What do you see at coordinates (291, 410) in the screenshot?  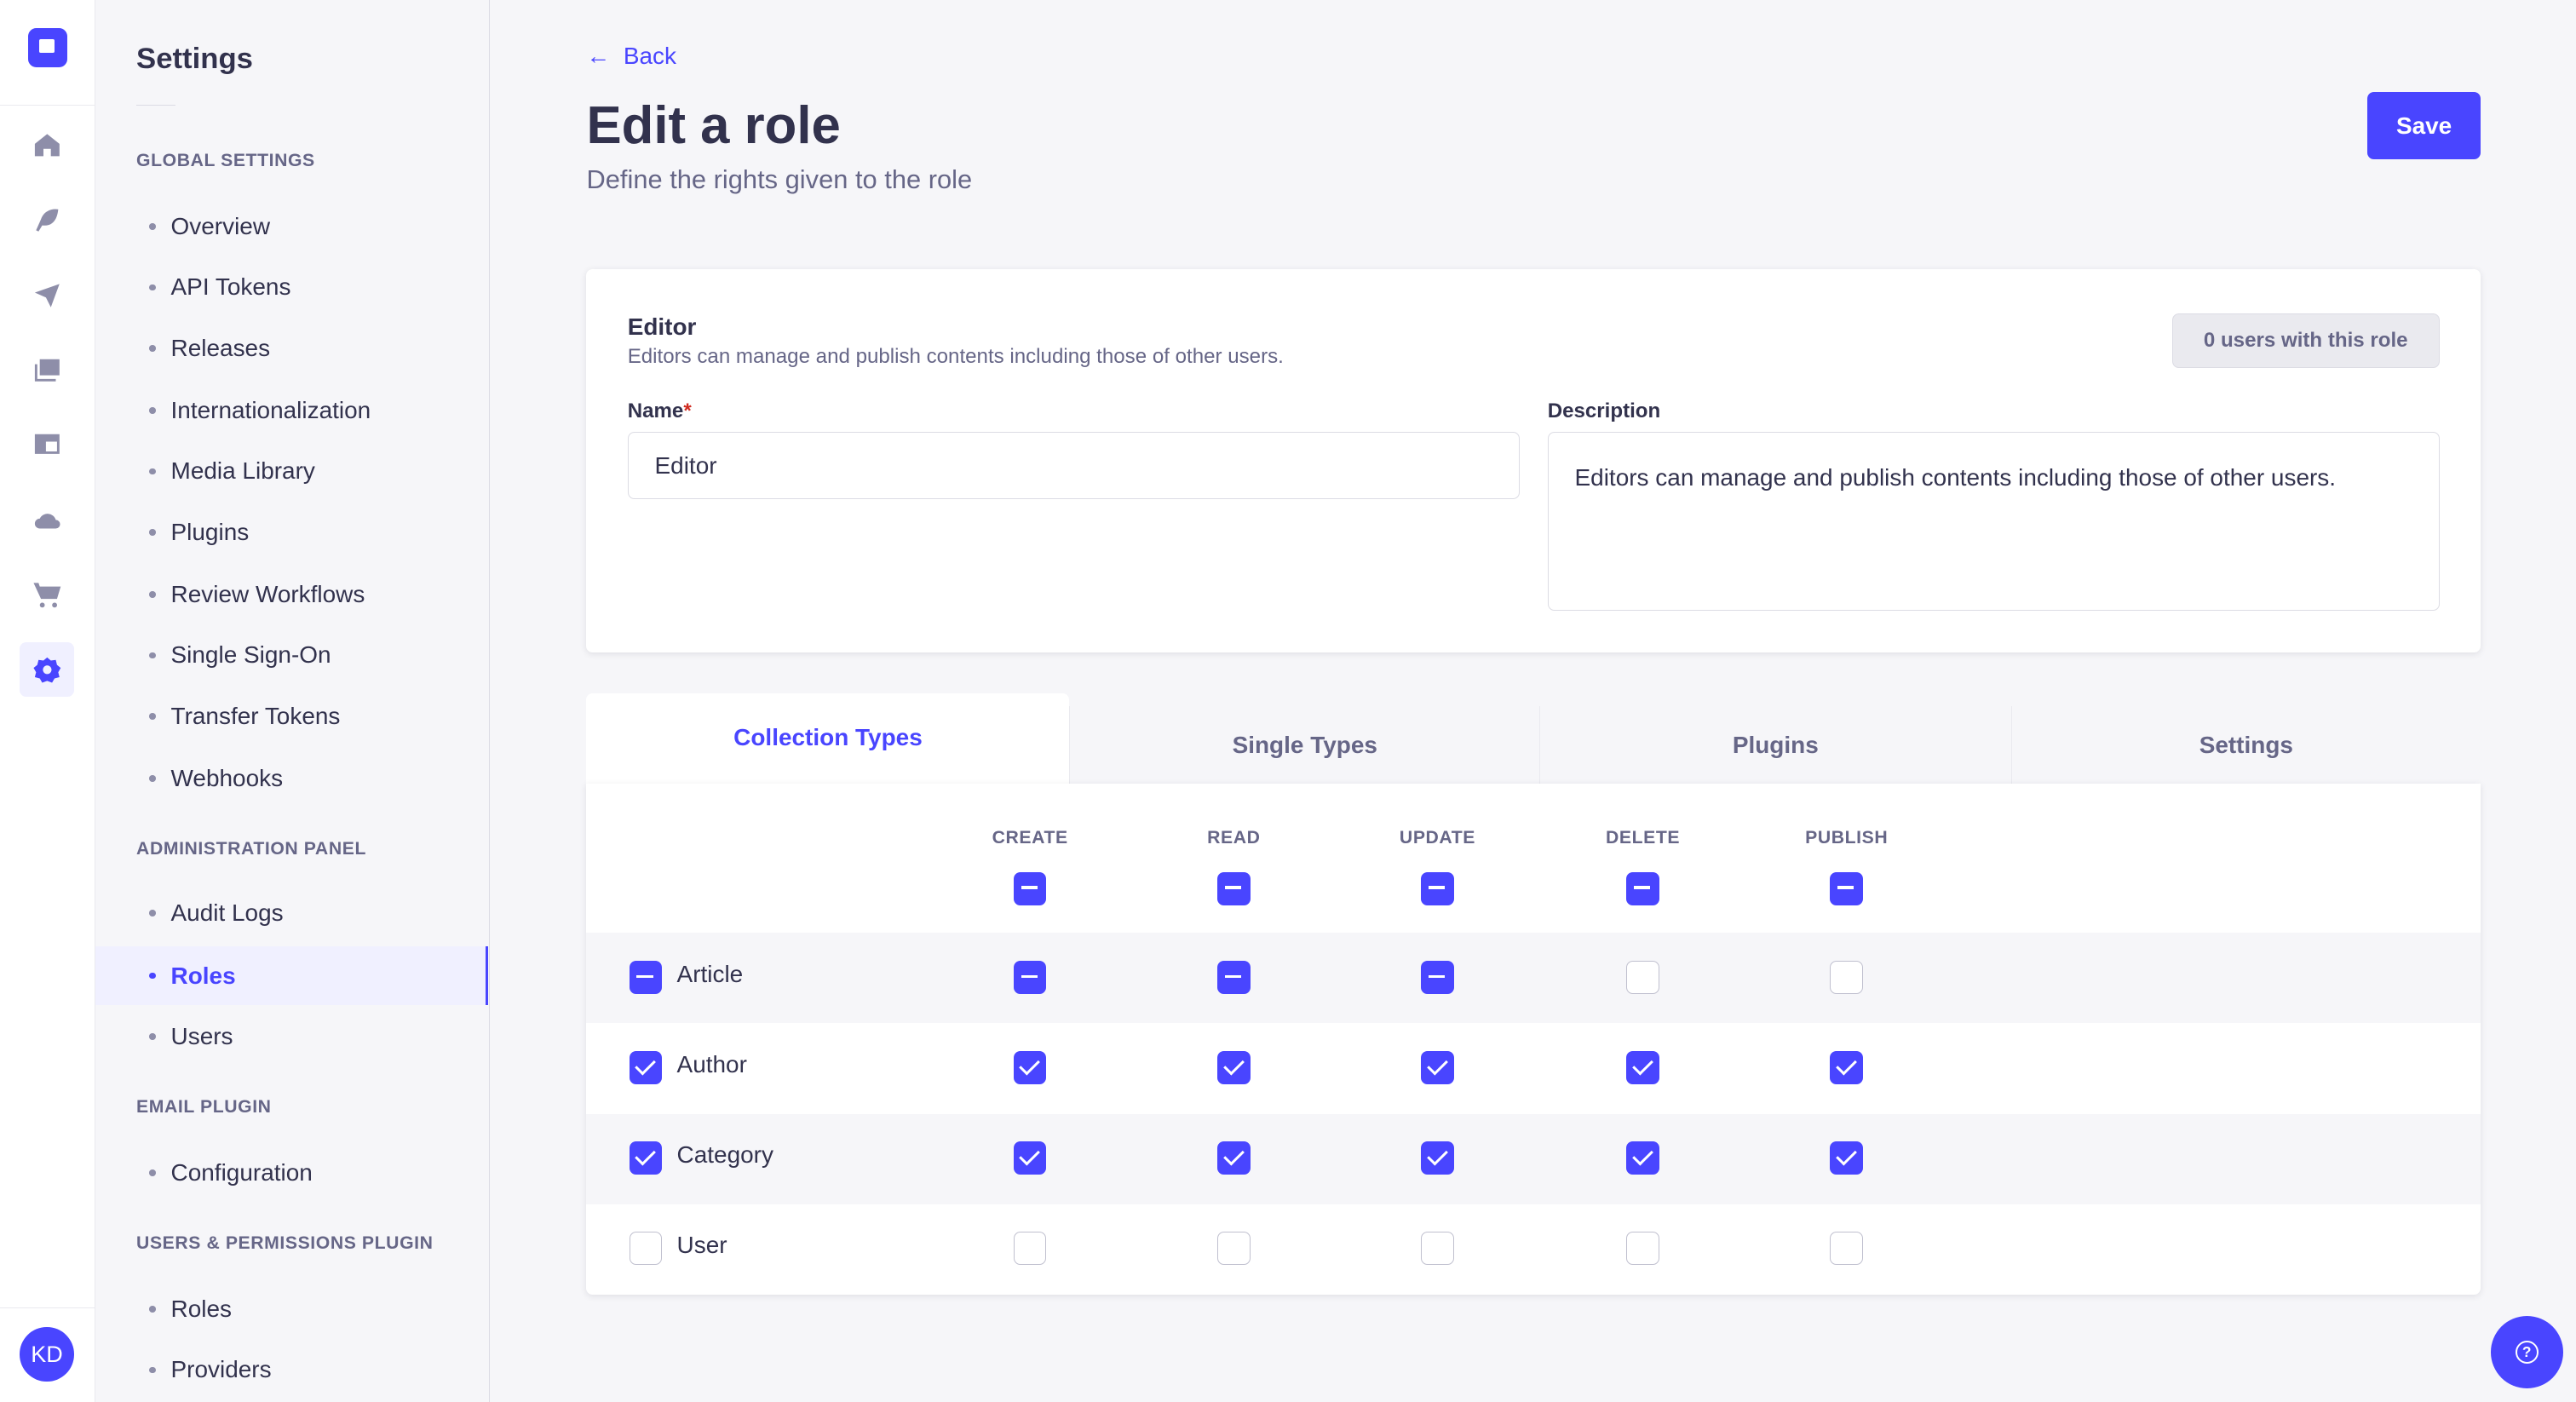 I see `sidebar-item-internationalization: Internationalization` at bounding box center [291, 410].